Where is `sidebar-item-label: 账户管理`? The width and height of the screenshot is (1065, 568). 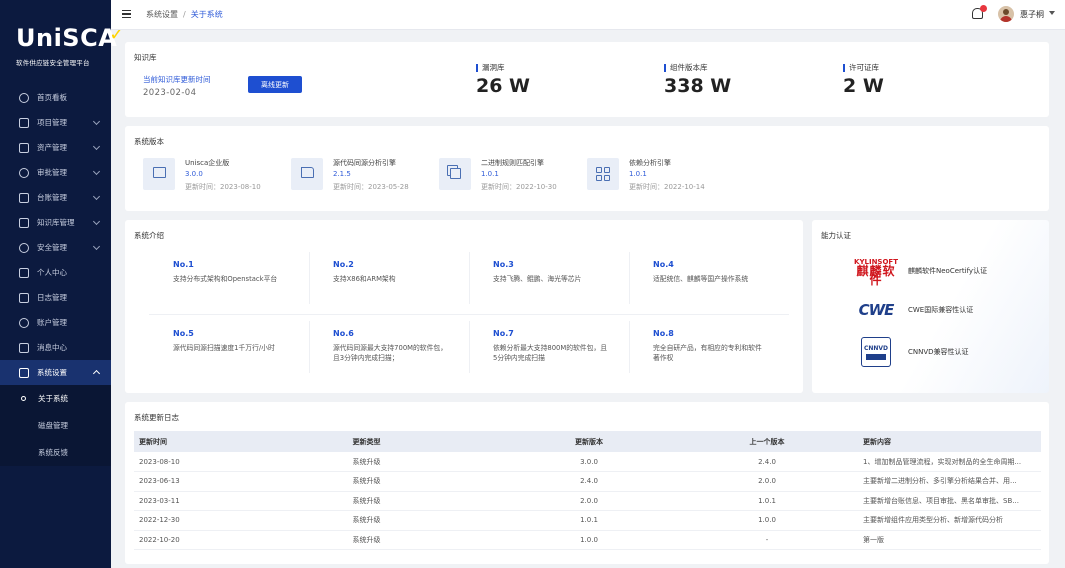 sidebar-item-label: 账户管理 is located at coordinates (52, 322).